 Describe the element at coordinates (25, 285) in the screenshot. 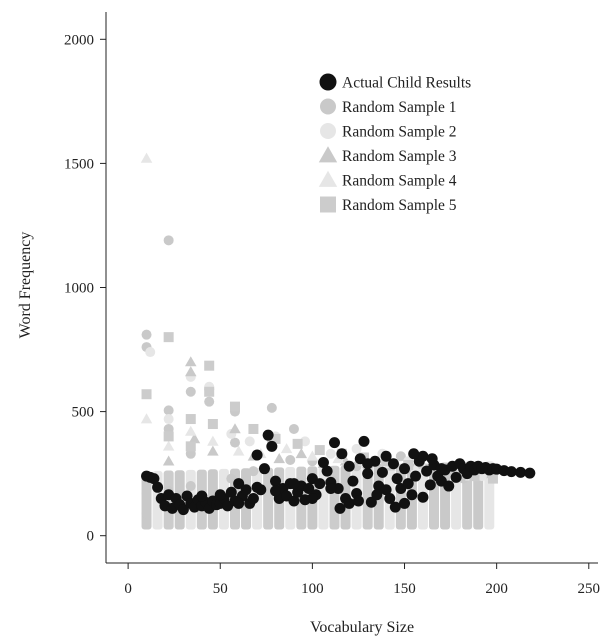

I see `y-axis-title: Word Frequency` at that location.